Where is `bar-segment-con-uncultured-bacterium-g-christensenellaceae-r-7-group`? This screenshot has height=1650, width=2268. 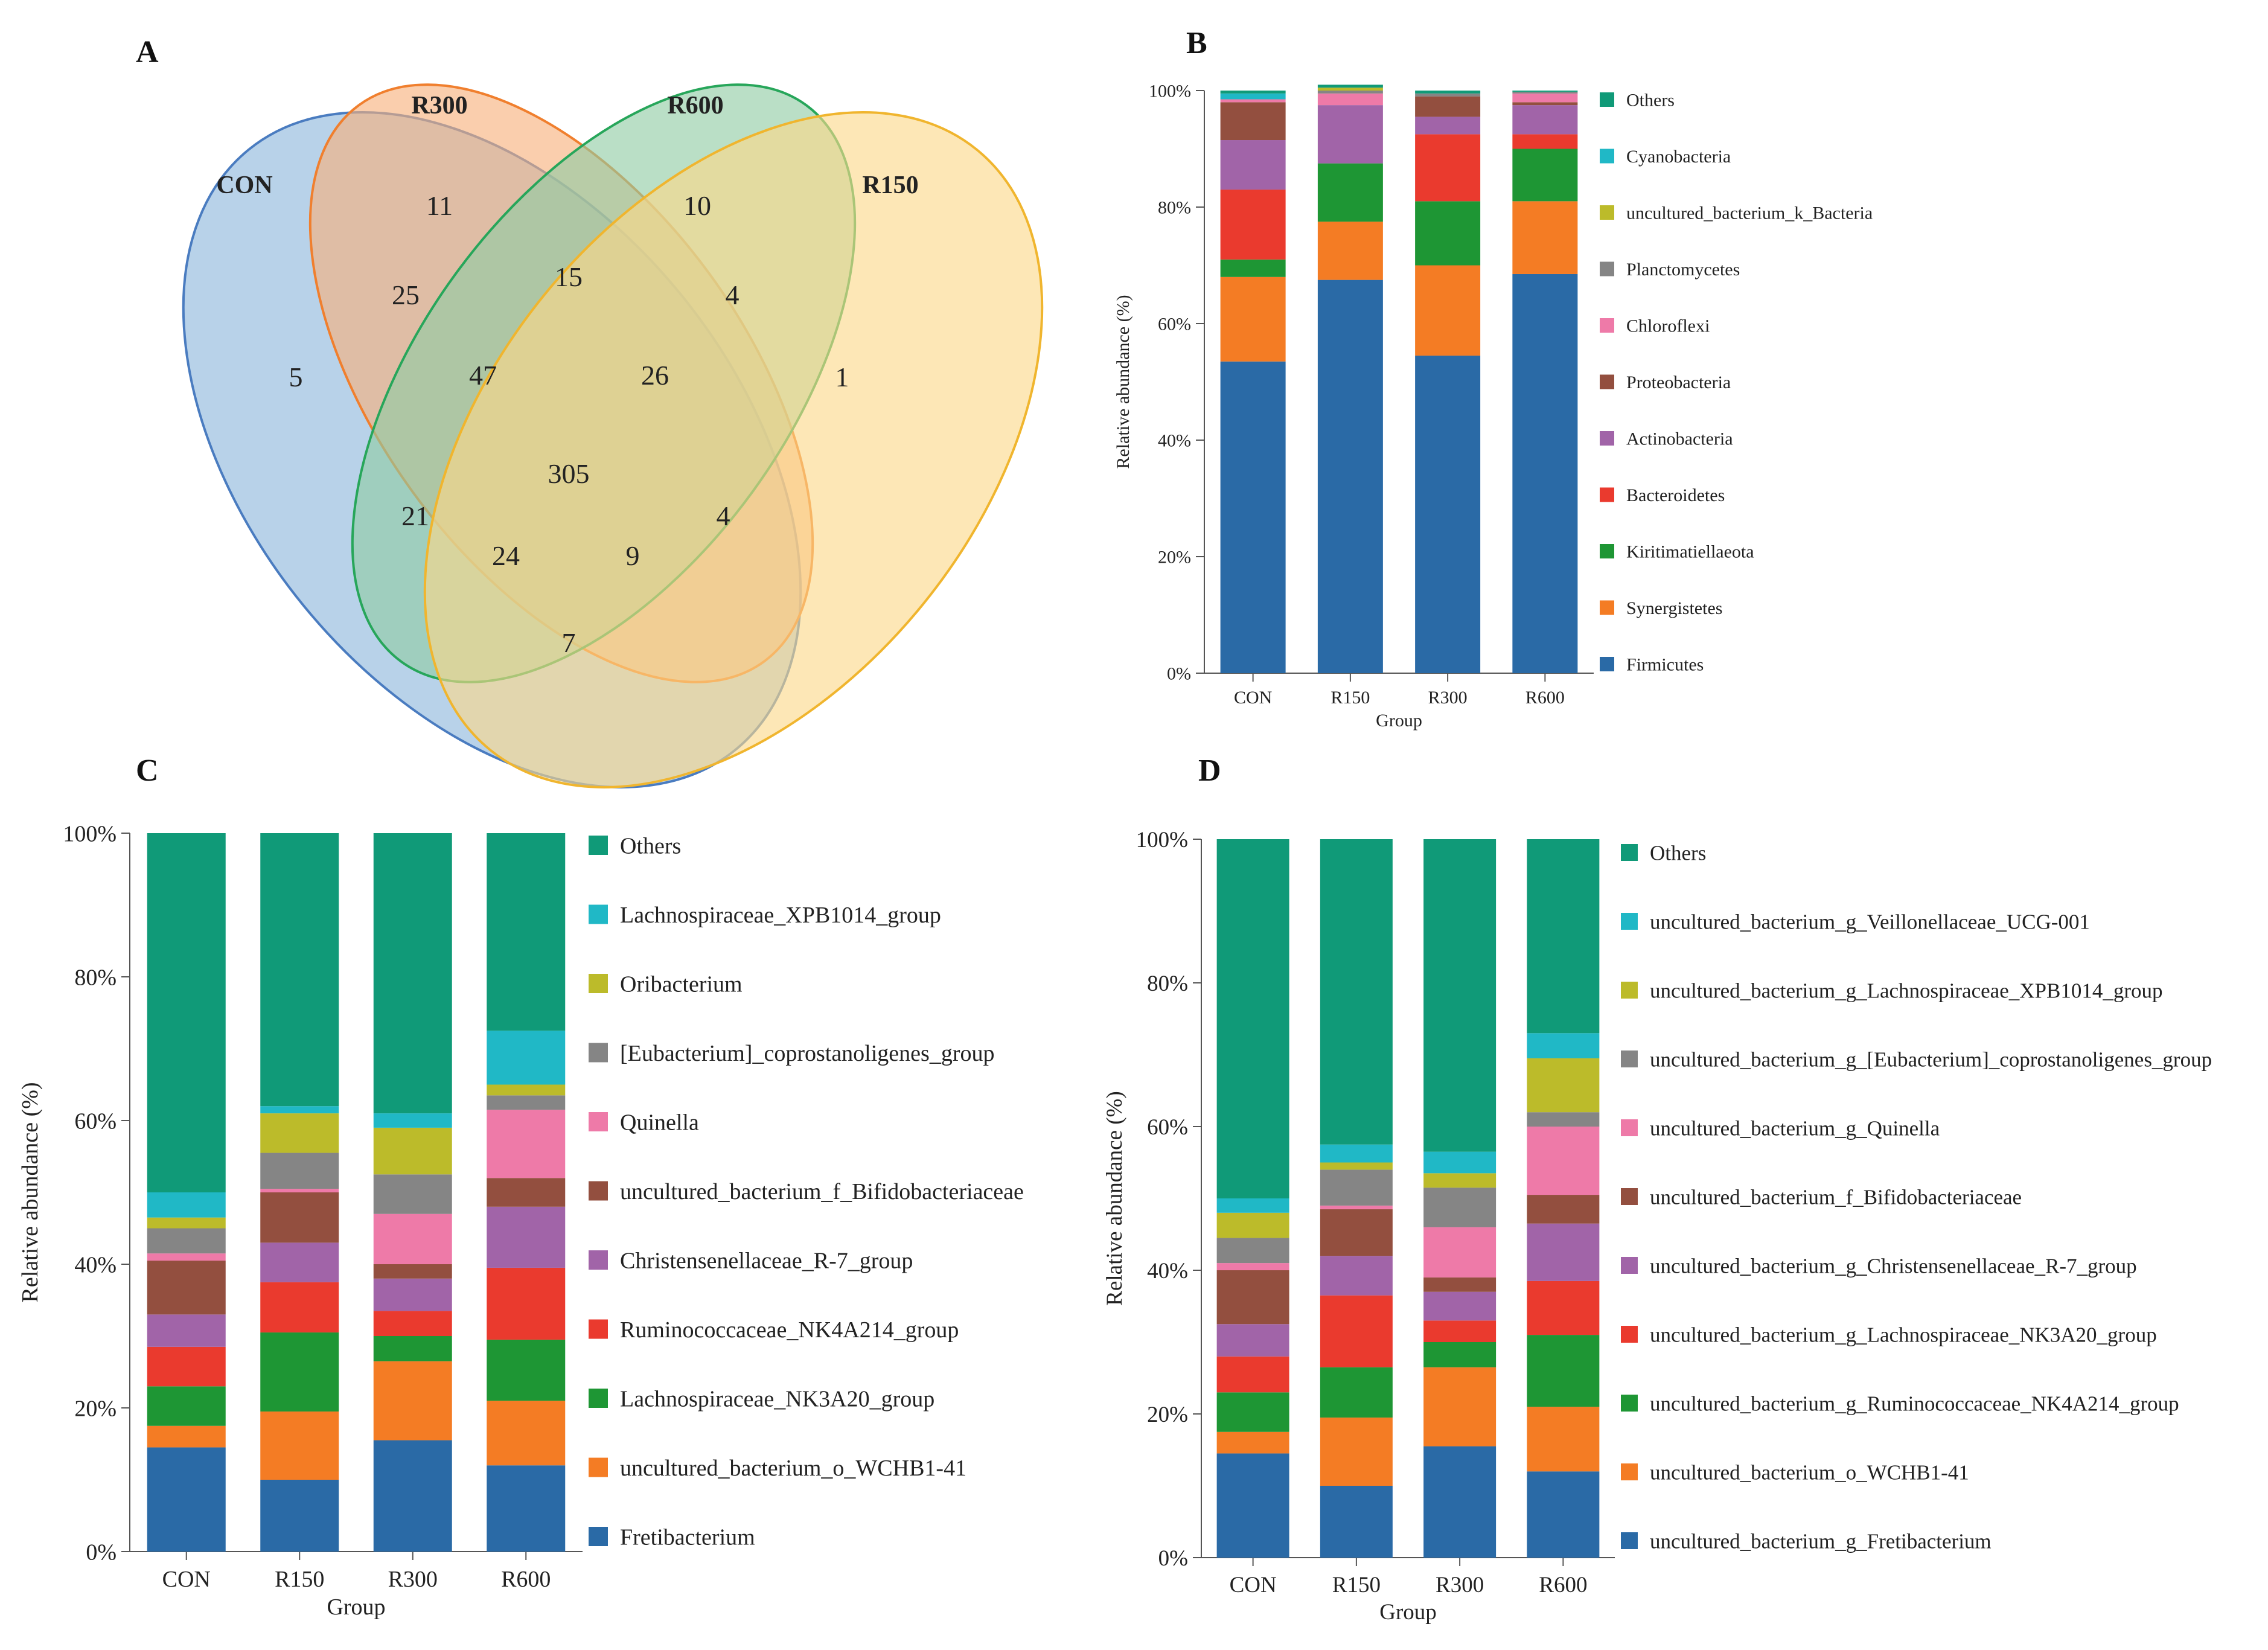
bar-segment-con-uncultured-bacterium-g-christensenellaceae-r-7-group is located at coordinates (1253, 1340).